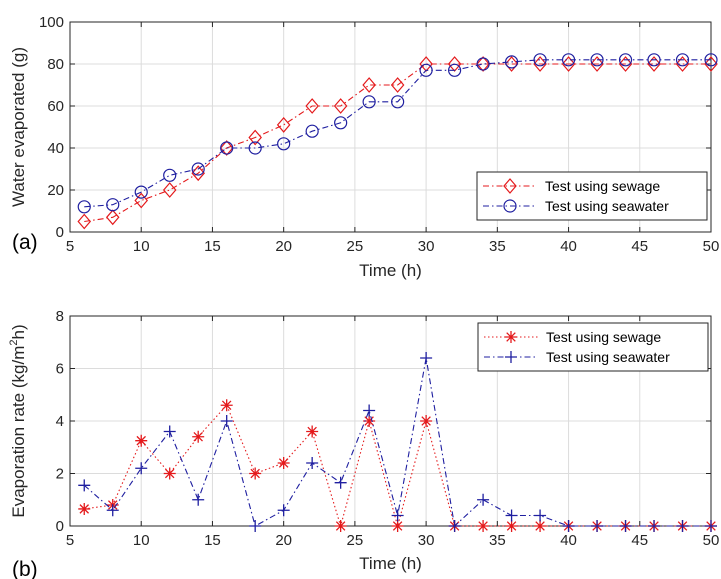  Describe the element at coordinates (18, 331) in the screenshot. I see `y-axis-label-part: h)` at that location.